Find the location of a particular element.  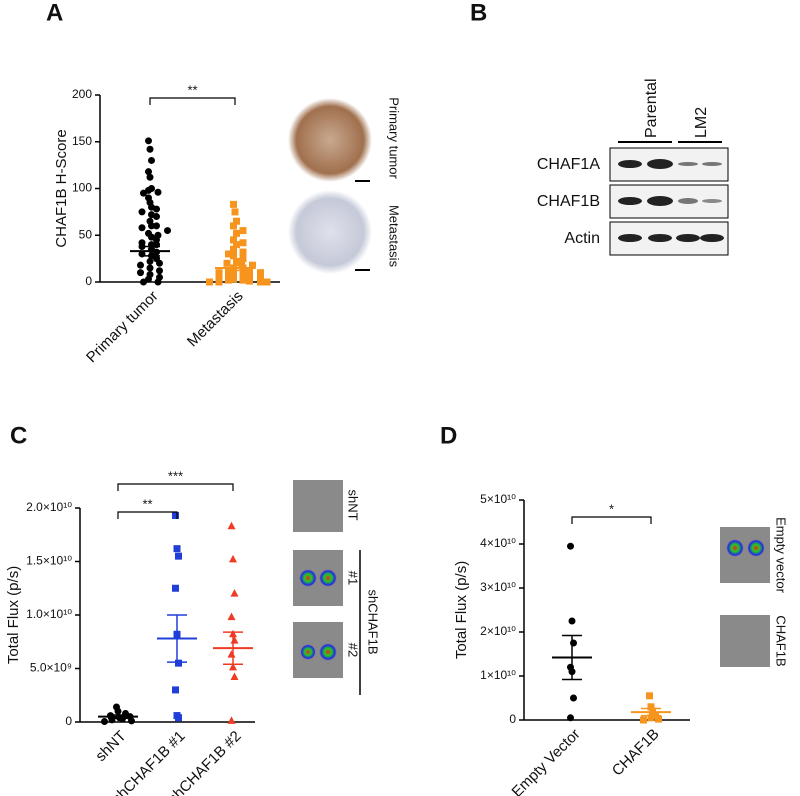

y-tick-label: 1.0×10¹⁰ is located at coordinates (49, 614).